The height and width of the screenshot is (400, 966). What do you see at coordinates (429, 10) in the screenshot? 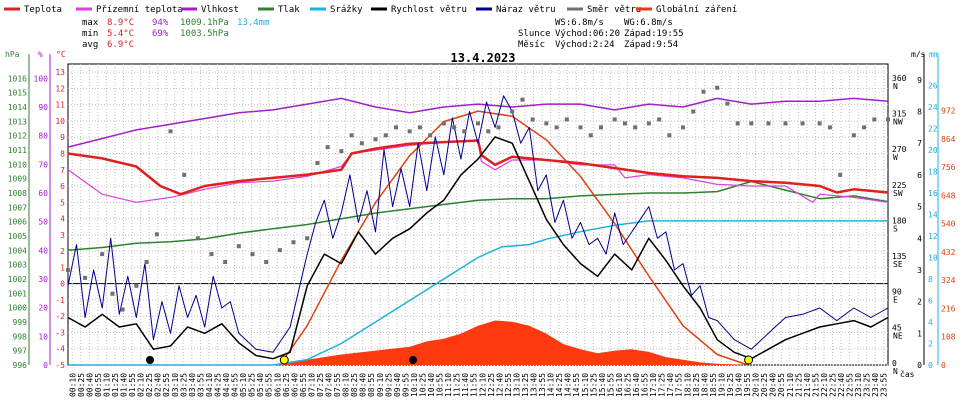
I see `legend-label-wind_speed: Rychlost větru` at bounding box center [429, 10].